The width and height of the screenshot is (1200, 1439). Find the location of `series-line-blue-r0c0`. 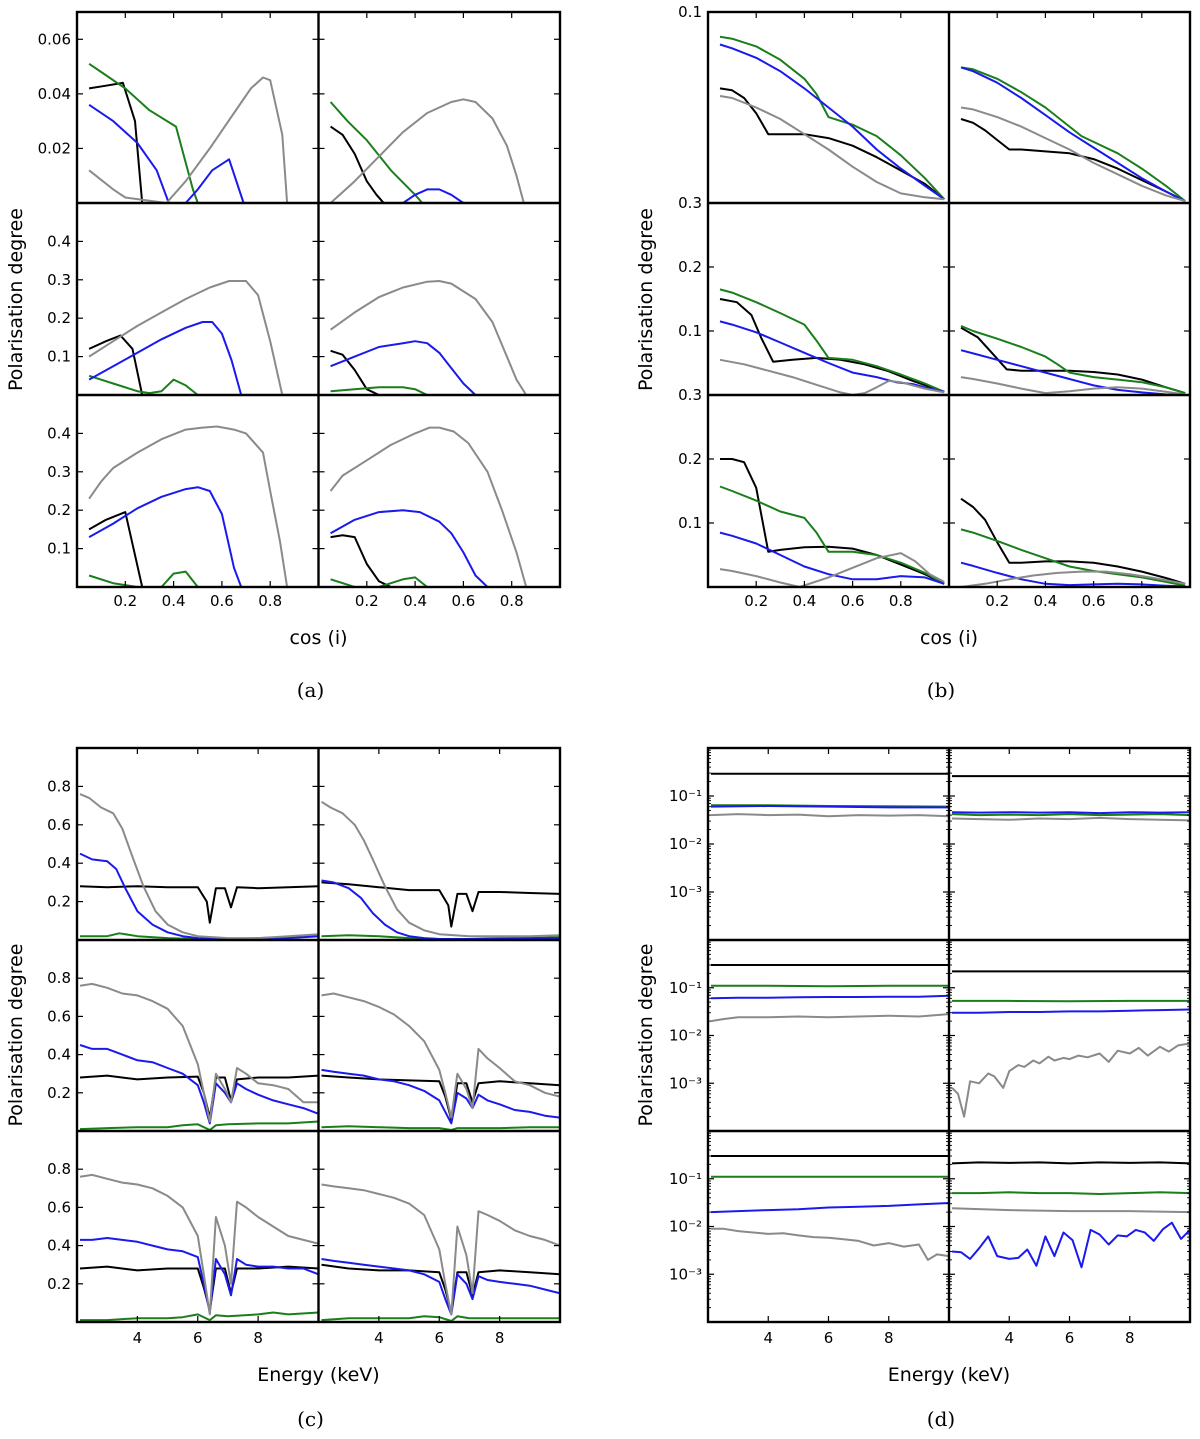

series-line-blue-r0c0 is located at coordinates (829, 807).